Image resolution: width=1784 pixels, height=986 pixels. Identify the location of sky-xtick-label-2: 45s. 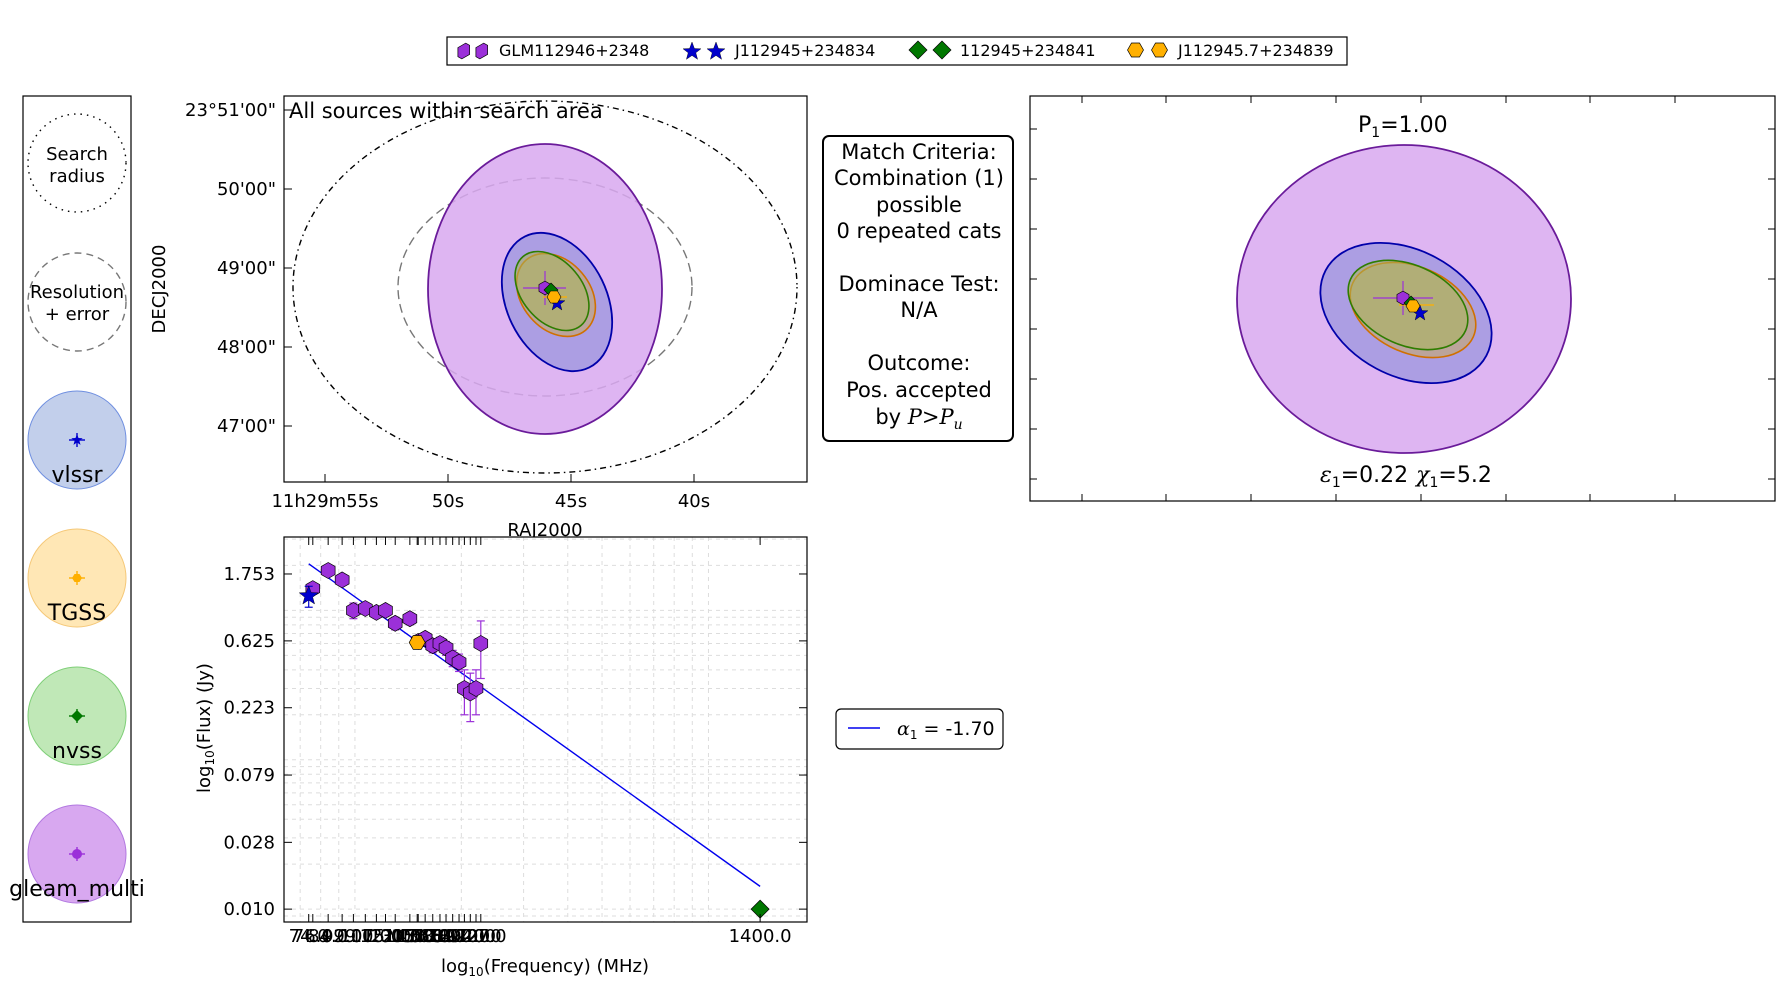
(571, 501).